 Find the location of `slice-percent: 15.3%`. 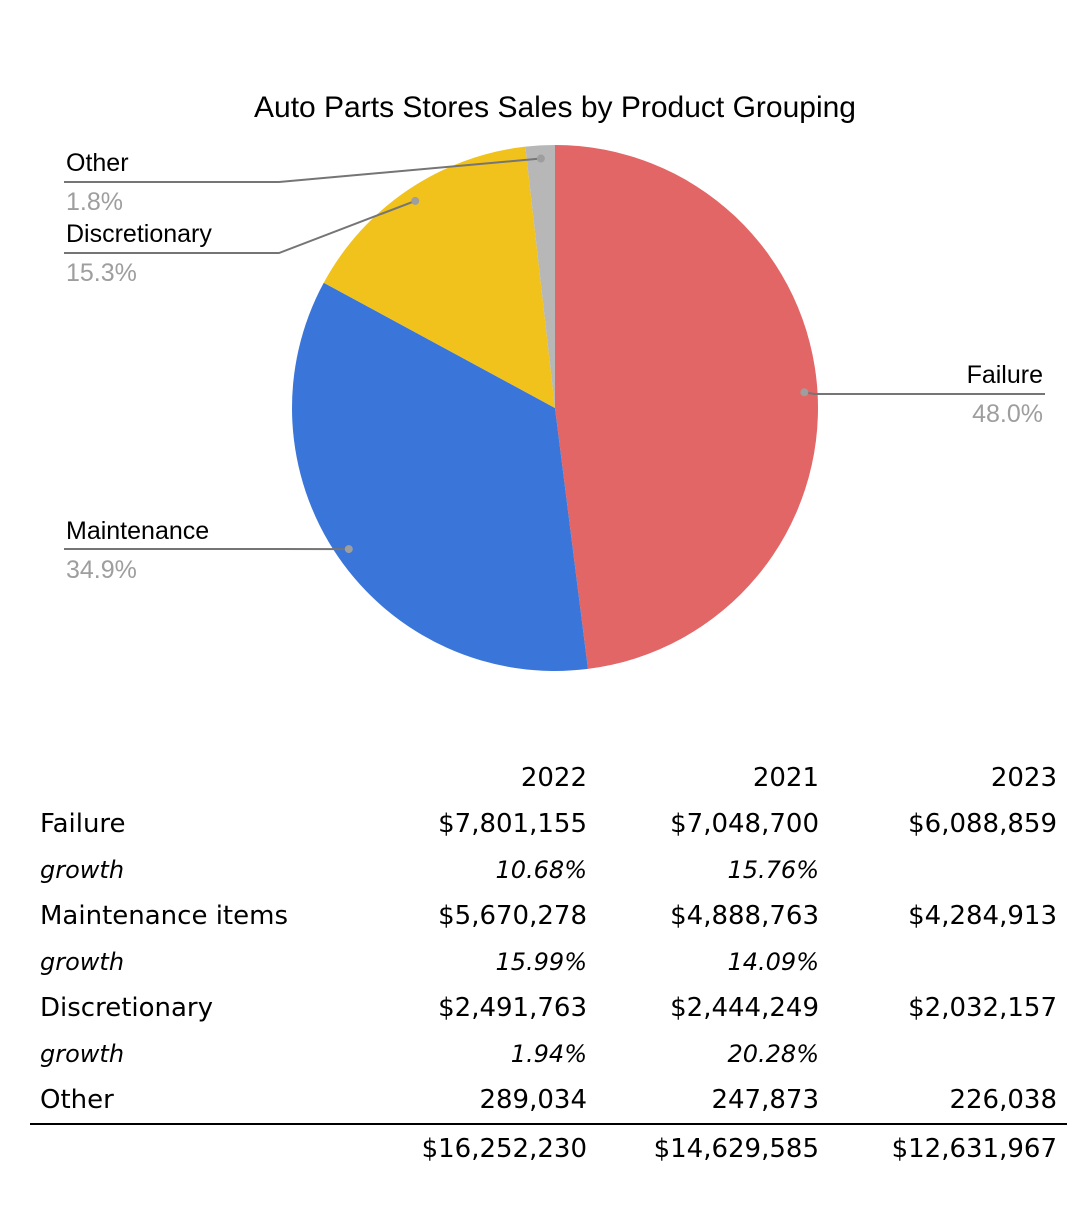

slice-percent: 15.3% is located at coordinates (101, 273).